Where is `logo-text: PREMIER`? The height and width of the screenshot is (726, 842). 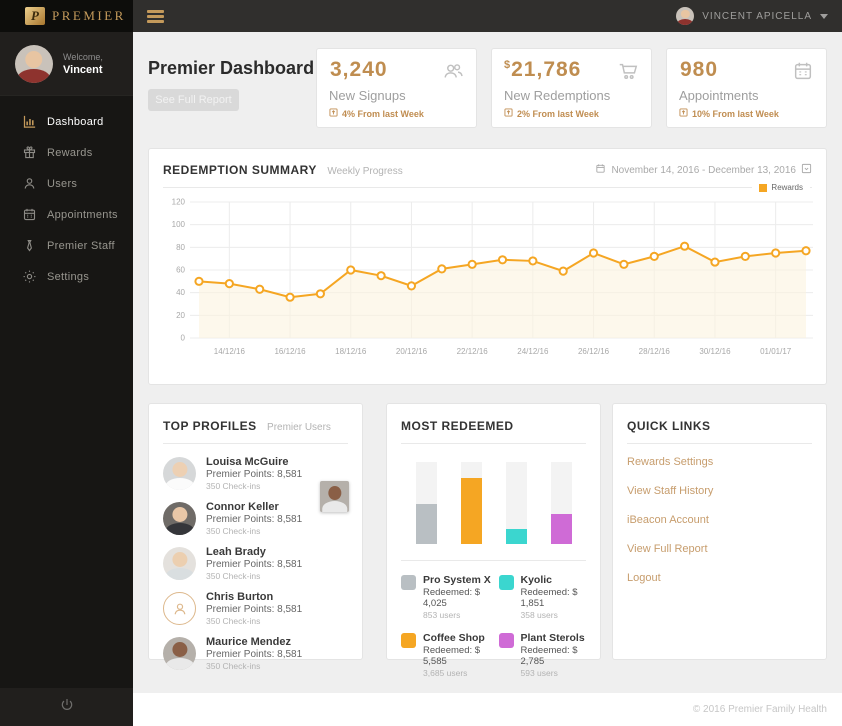
logo-text: PREMIER is located at coordinates (89, 15).